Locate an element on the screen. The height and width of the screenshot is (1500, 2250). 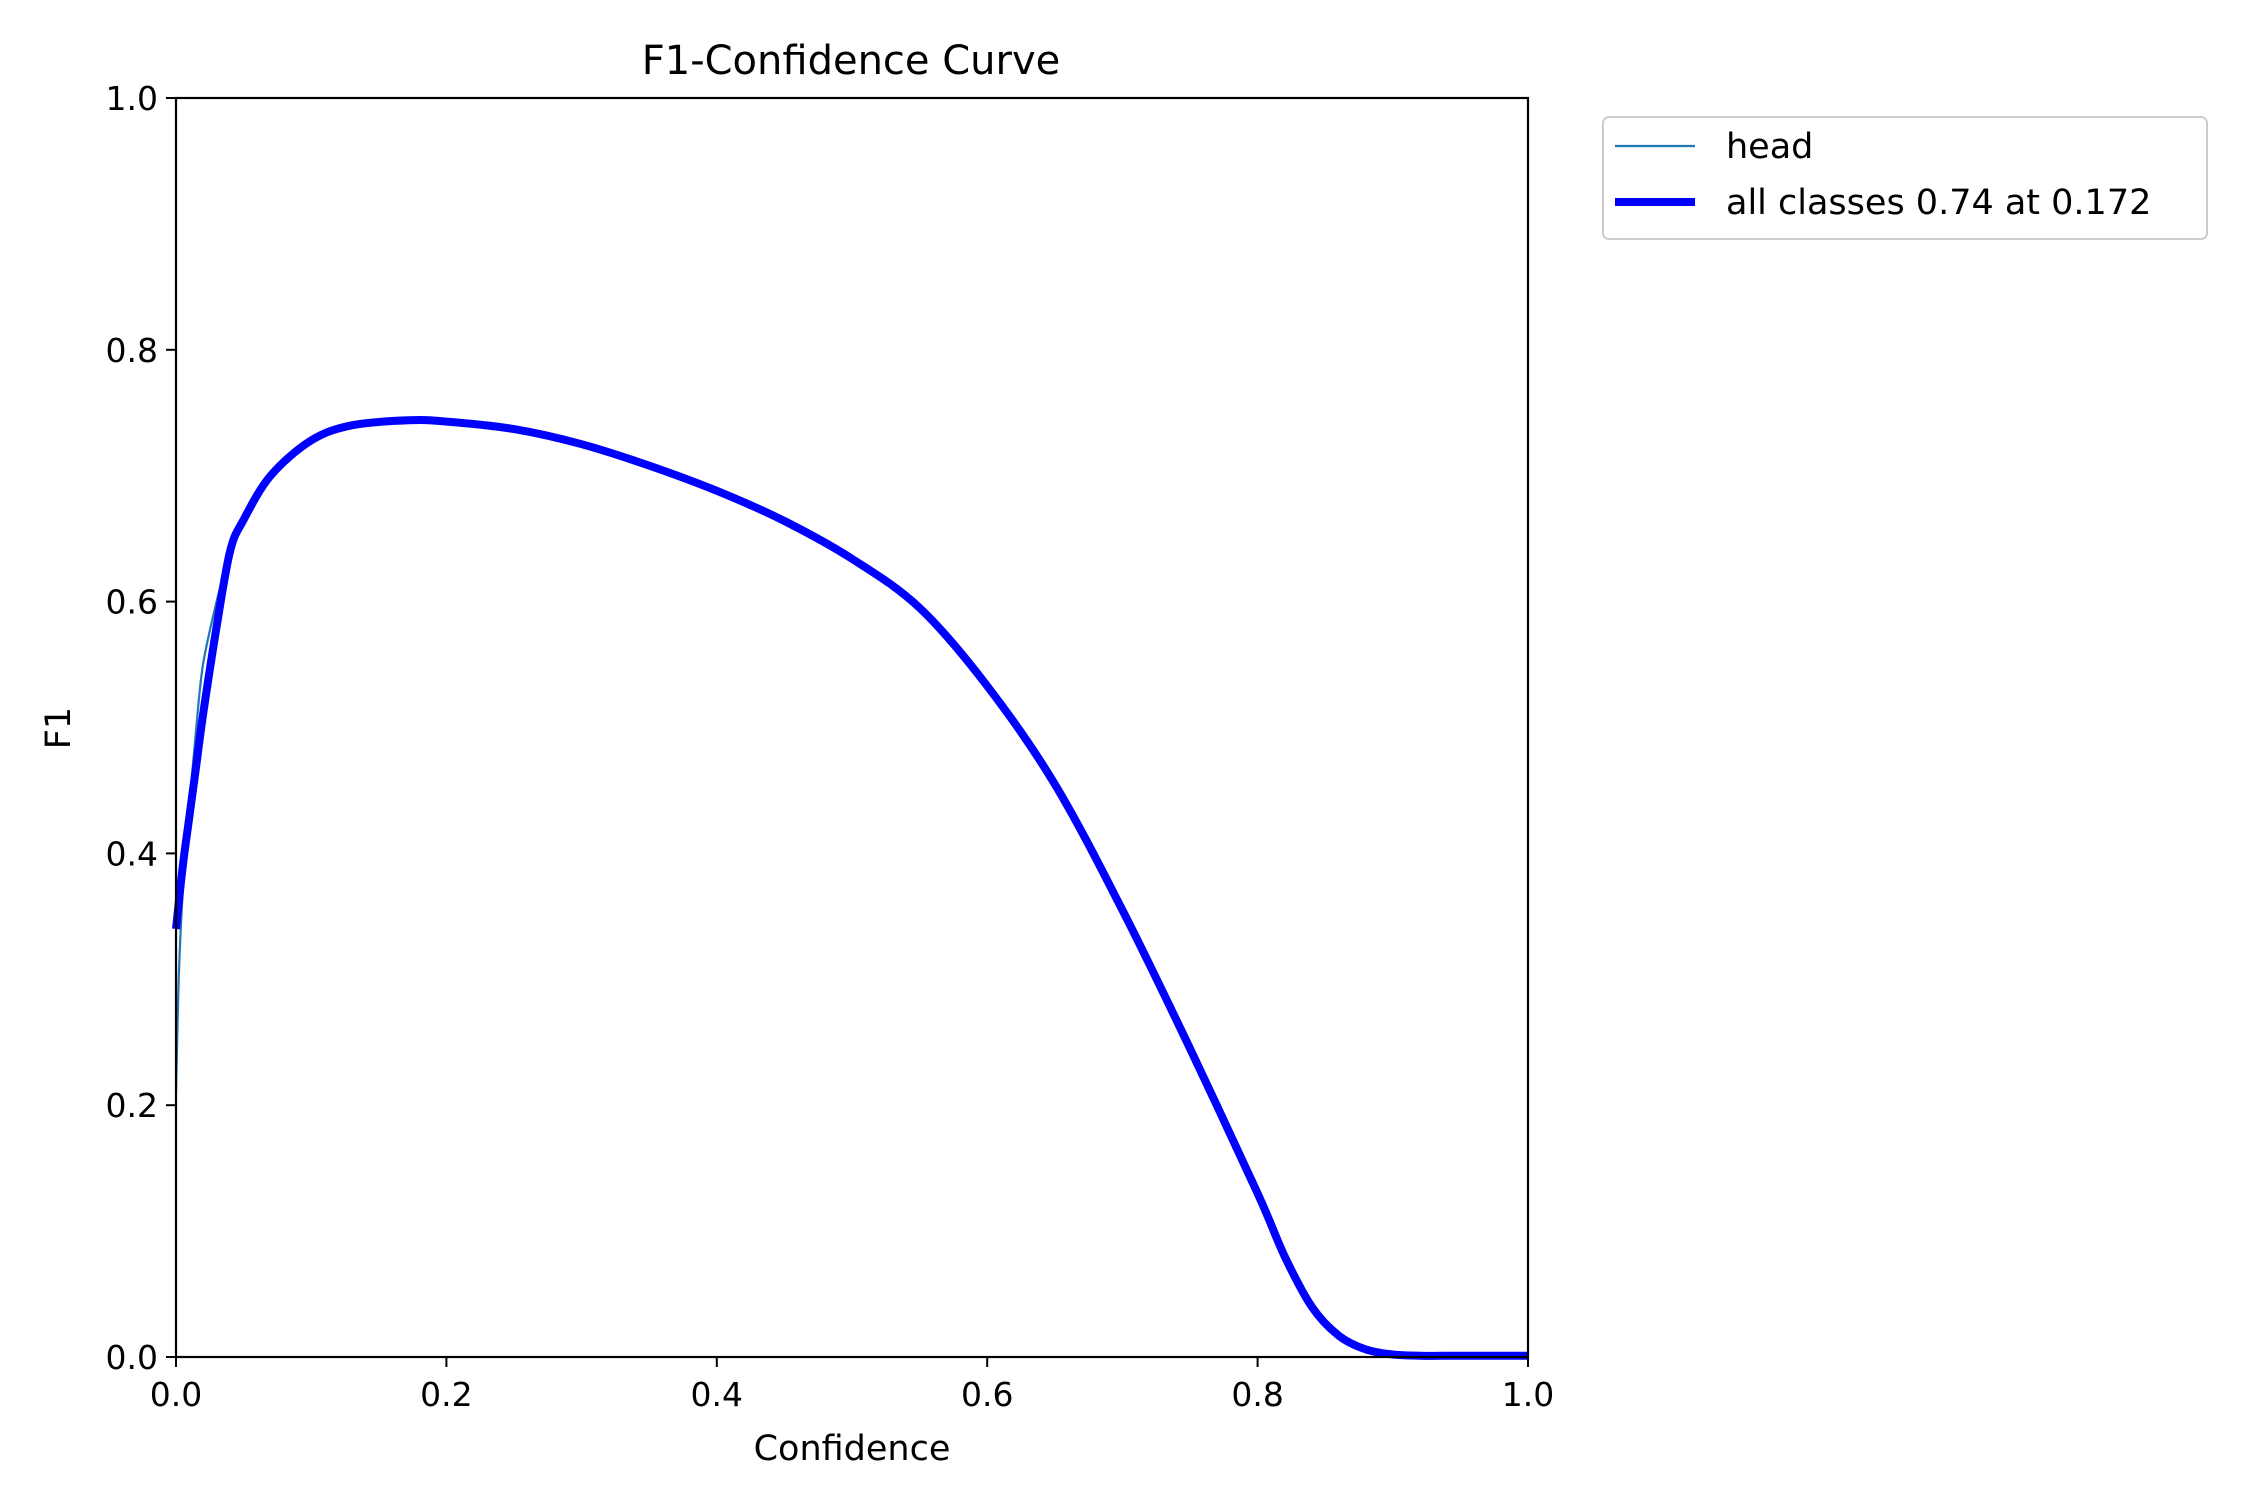
x-tick-label: 0.8 is located at coordinates (1257, 1394).